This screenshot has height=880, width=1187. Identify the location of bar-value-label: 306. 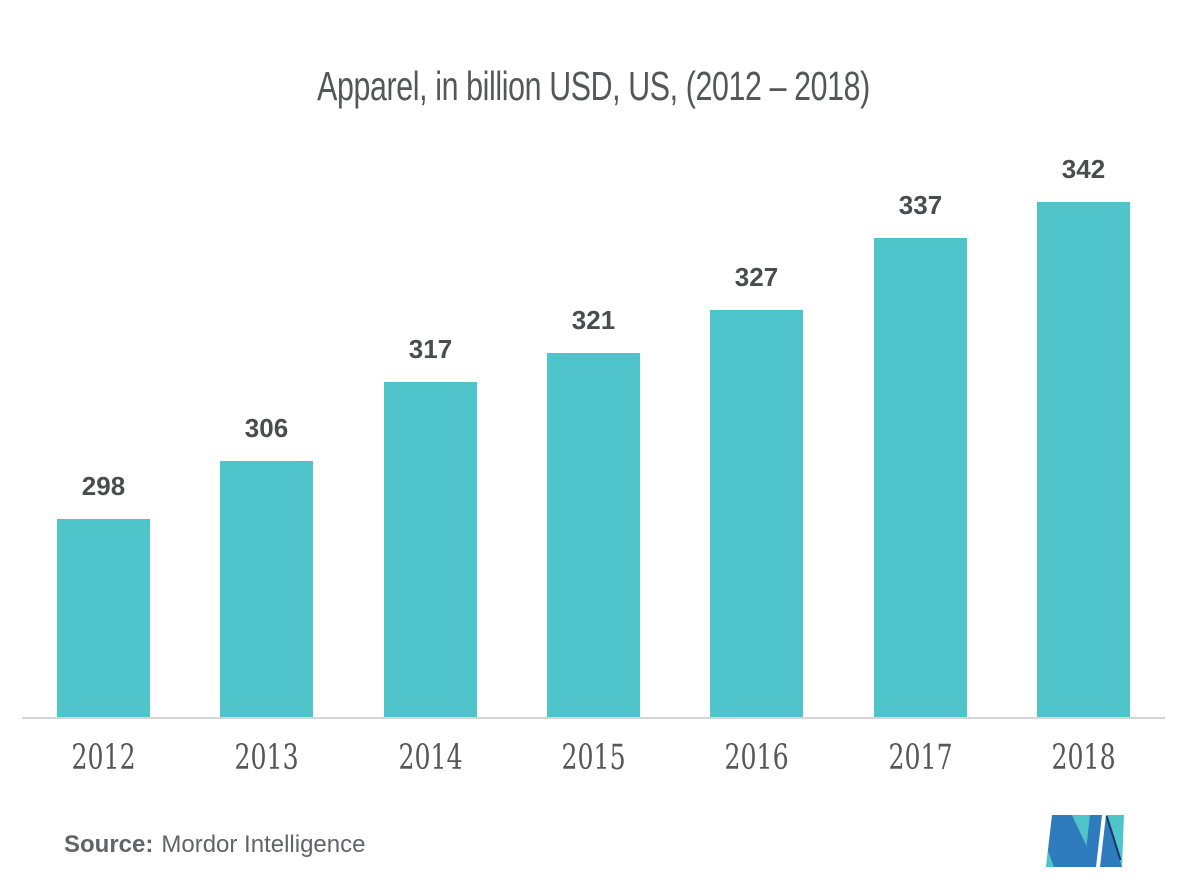
(266, 428).